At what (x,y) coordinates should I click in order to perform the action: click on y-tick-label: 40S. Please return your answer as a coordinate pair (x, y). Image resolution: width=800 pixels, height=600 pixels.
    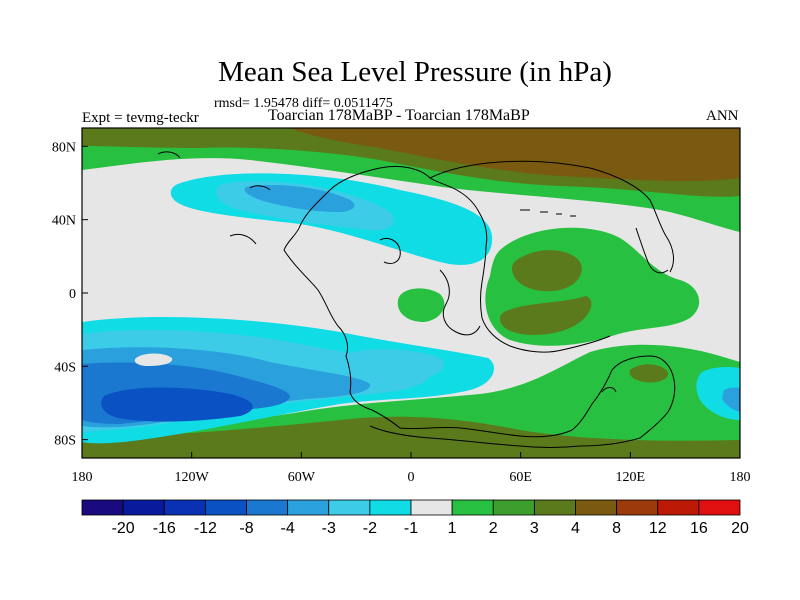
    Looking at the image, I should click on (65, 367).